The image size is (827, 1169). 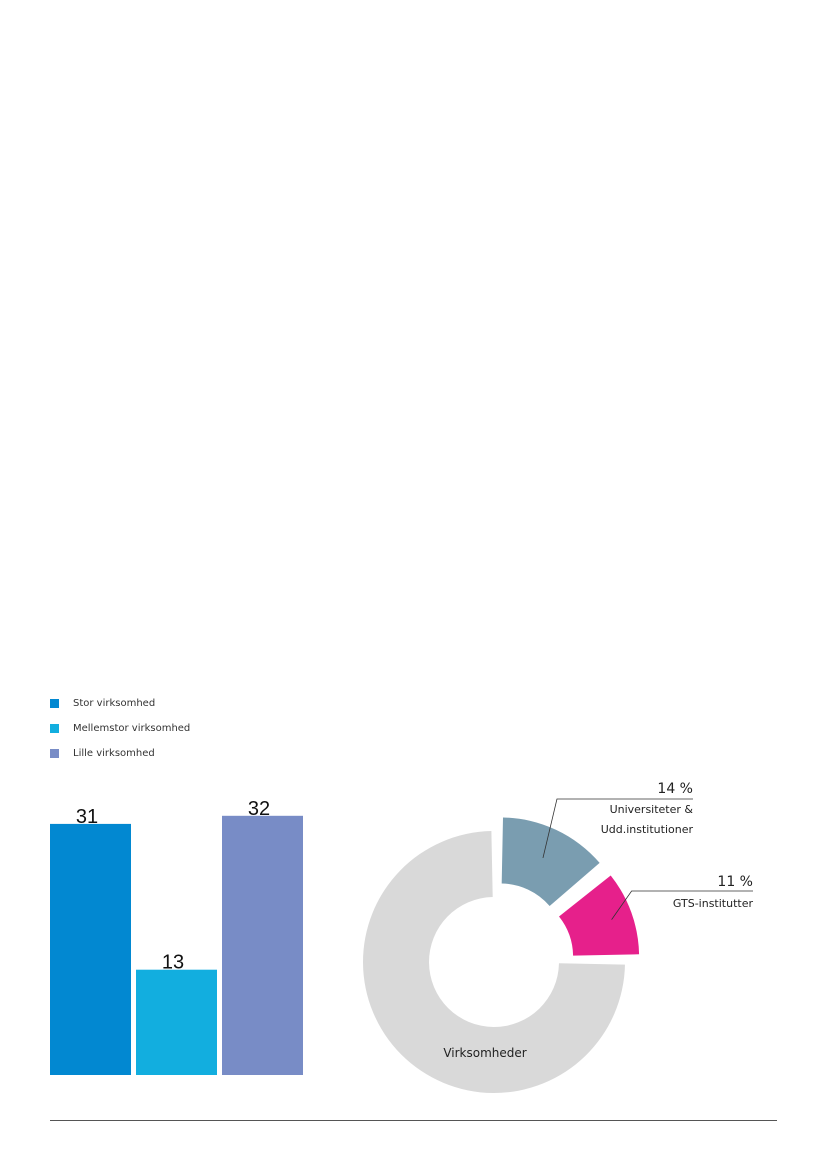 What do you see at coordinates (259, 809) in the screenshot?
I see `bar-value-label-3: 32` at bounding box center [259, 809].